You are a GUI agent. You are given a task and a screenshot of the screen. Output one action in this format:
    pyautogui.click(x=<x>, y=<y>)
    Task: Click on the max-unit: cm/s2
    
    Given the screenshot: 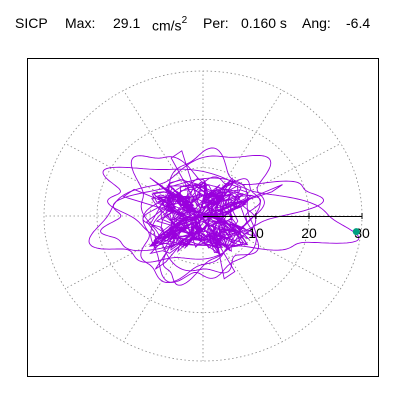 What is the action you would take?
    pyautogui.click(x=169, y=24)
    